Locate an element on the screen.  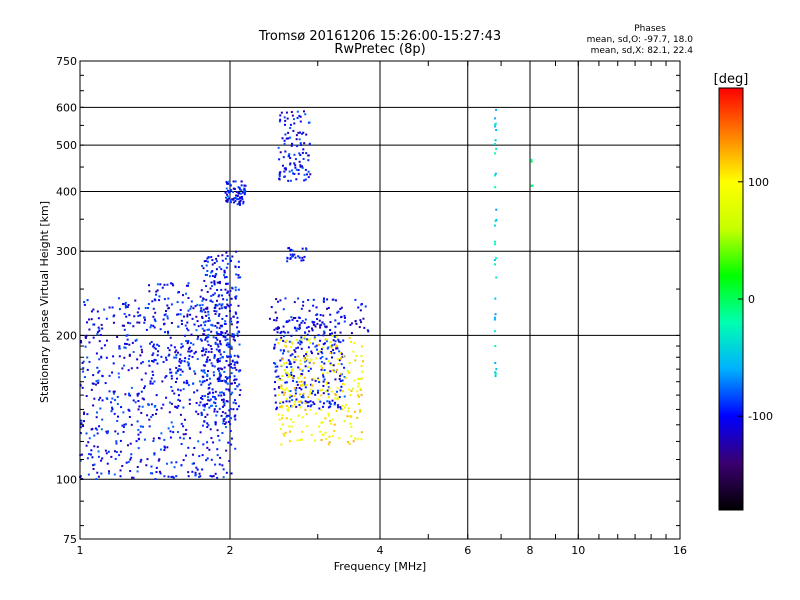
chart-subtitle: RwPretec (8p) is located at coordinates (379, 49).